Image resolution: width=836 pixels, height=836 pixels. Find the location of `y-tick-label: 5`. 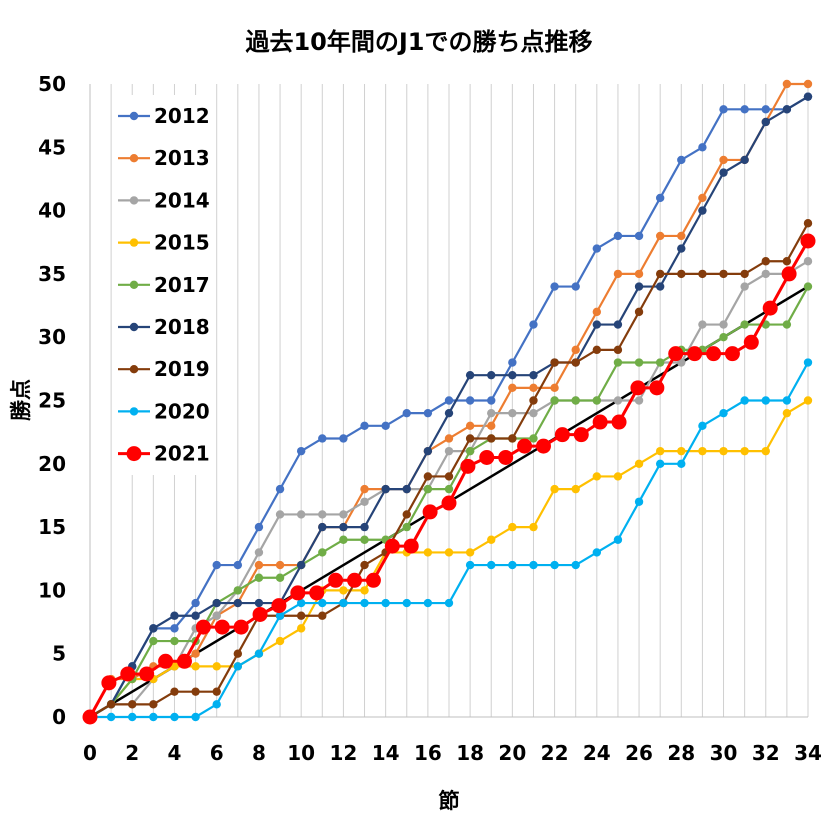

y-tick-label: 5 is located at coordinates (59, 654).